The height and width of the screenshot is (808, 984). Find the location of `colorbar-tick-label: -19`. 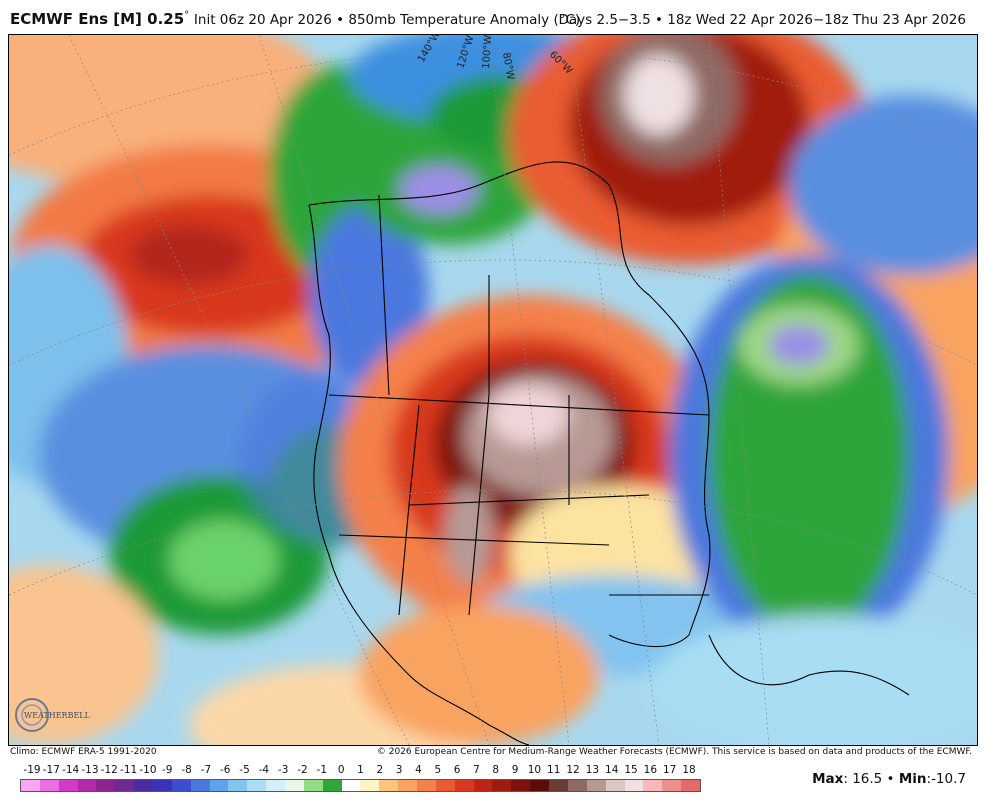

colorbar-tick-label: -19 is located at coordinates (32, 770).